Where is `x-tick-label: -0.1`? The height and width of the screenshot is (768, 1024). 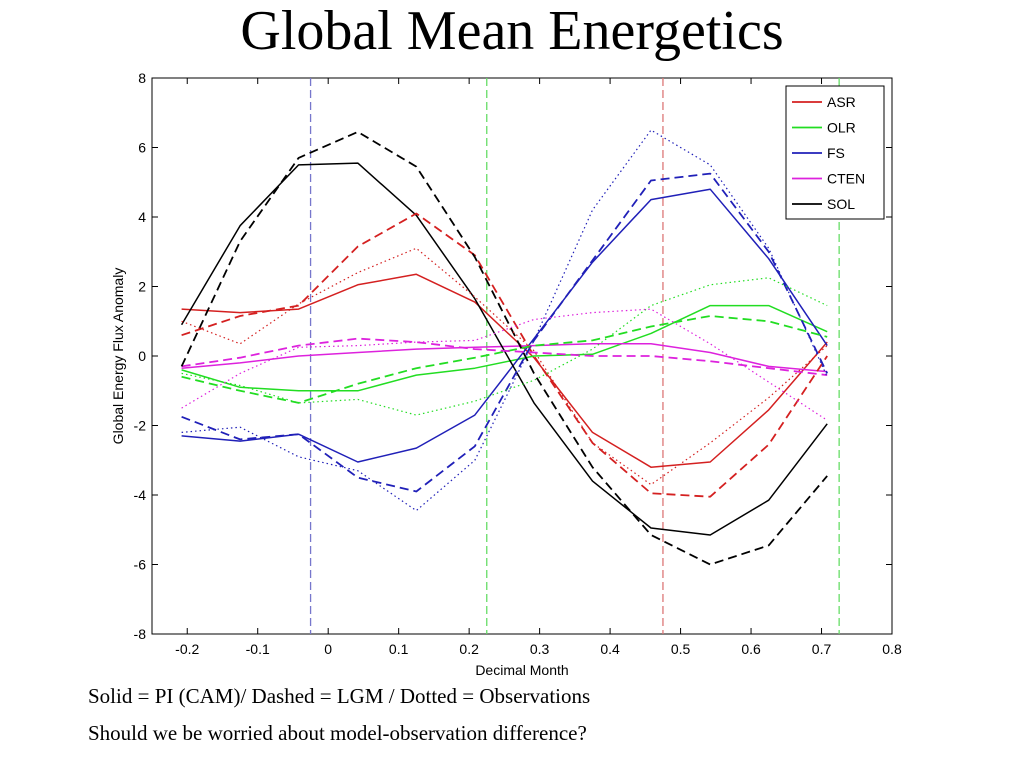
x-tick-label: -0.1 is located at coordinates (258, 649).